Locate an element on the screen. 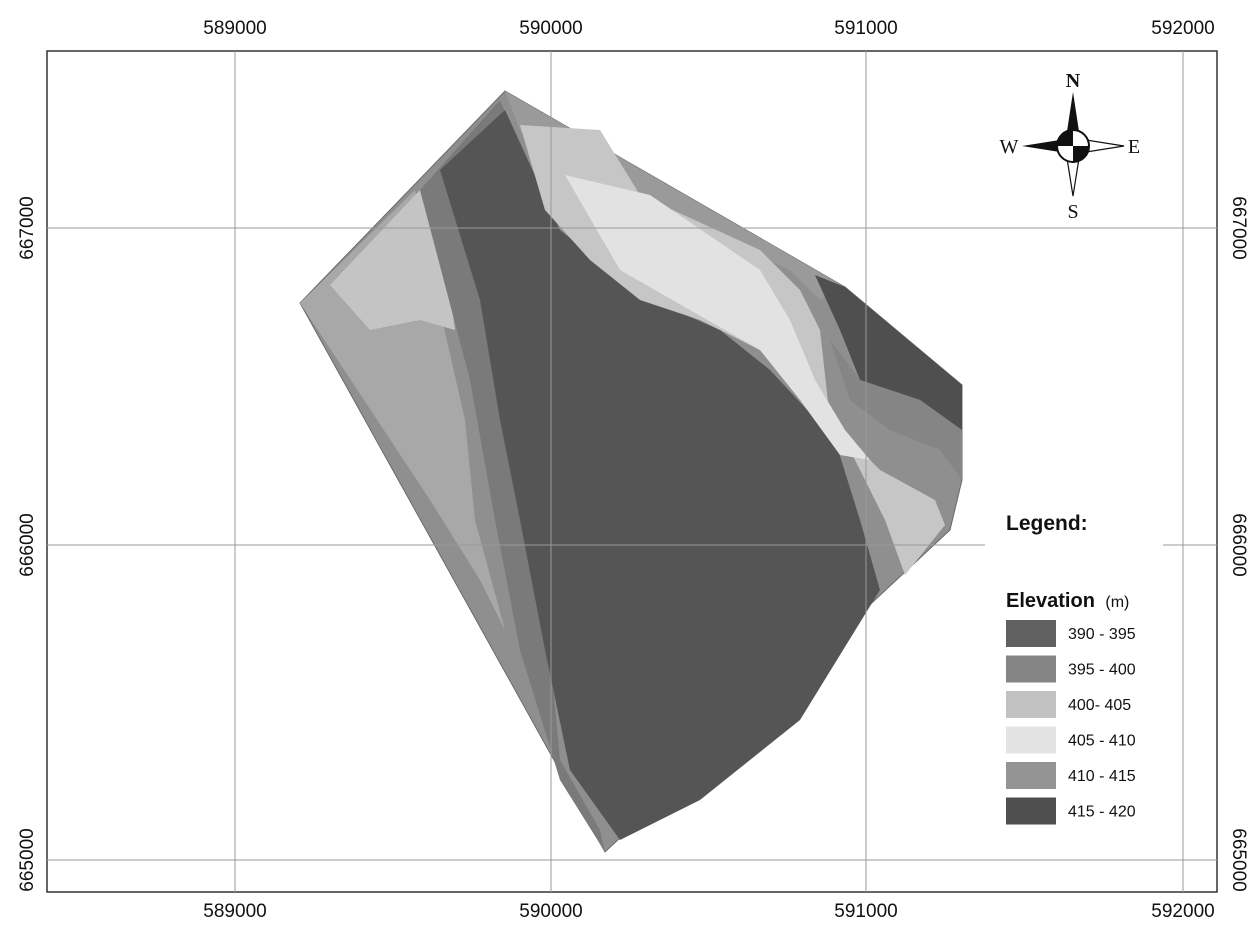  compass-west-label: W is located at coordinates (1009, 147).